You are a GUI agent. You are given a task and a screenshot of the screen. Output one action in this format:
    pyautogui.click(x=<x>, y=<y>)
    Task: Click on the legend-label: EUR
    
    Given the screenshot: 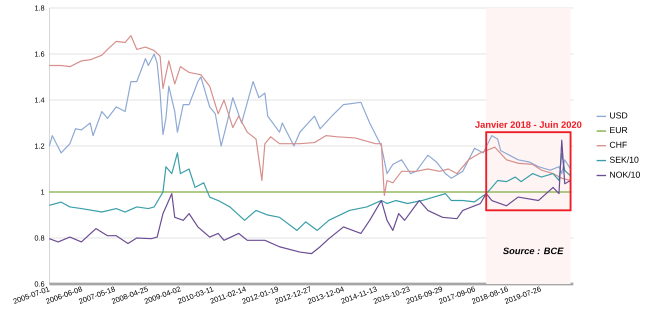 What is the action you would take?
    pyautogui.click(x=619, y=130)
    